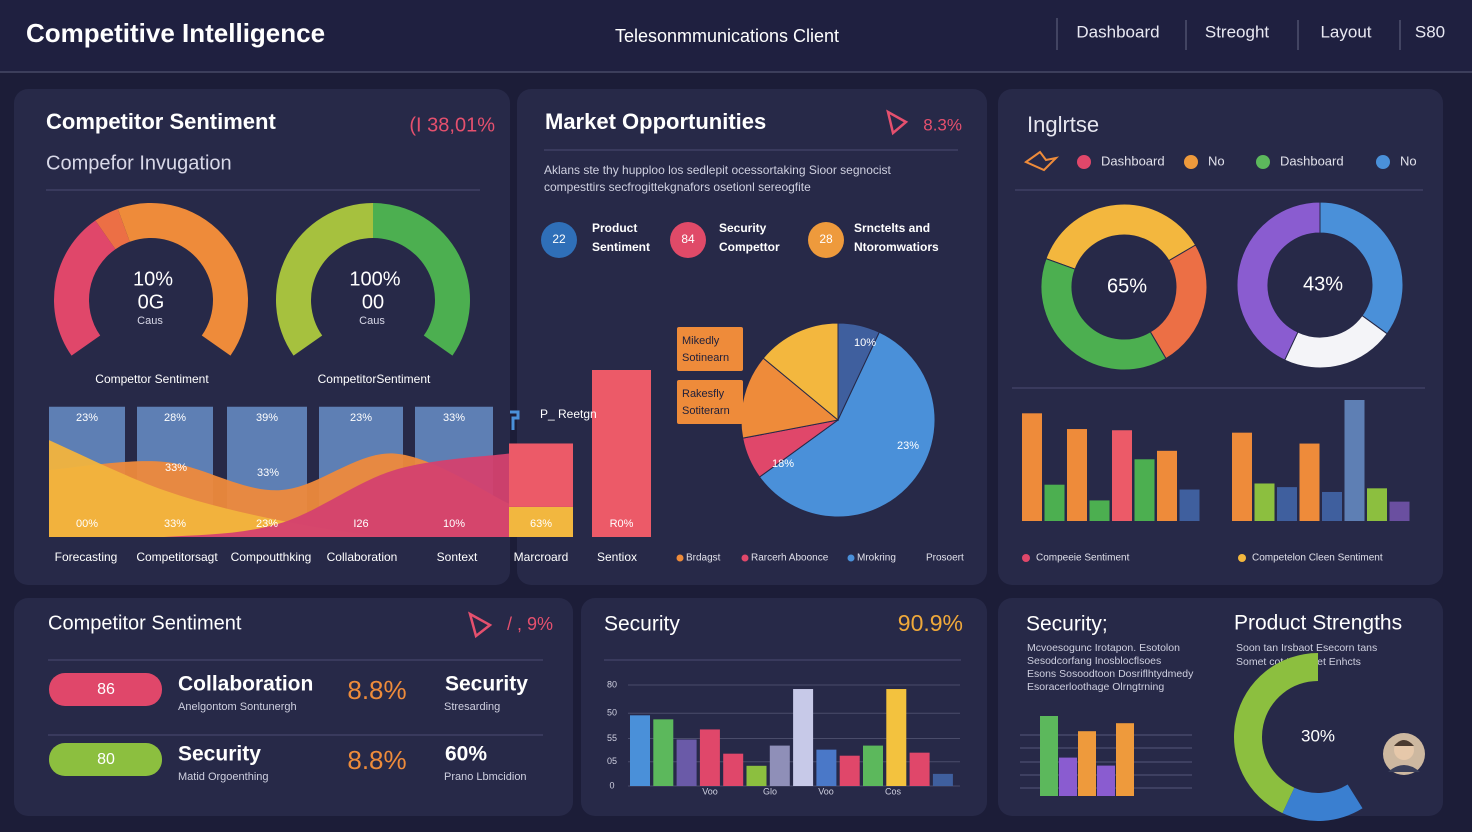 This screenshot has width=1472, height=832. Describe the element at coordinates (267, 418) in the screenshot. I see `bar-label: 39%` at that location.